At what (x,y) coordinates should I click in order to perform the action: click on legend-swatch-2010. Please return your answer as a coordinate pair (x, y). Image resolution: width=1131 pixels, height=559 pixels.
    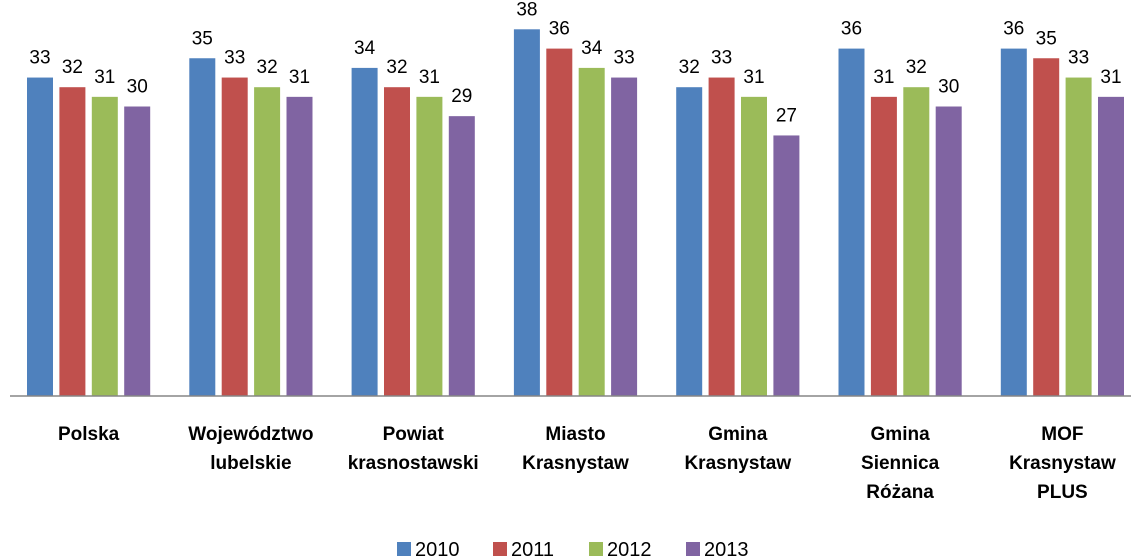
    Looking at the image, I should click on (404, 549).